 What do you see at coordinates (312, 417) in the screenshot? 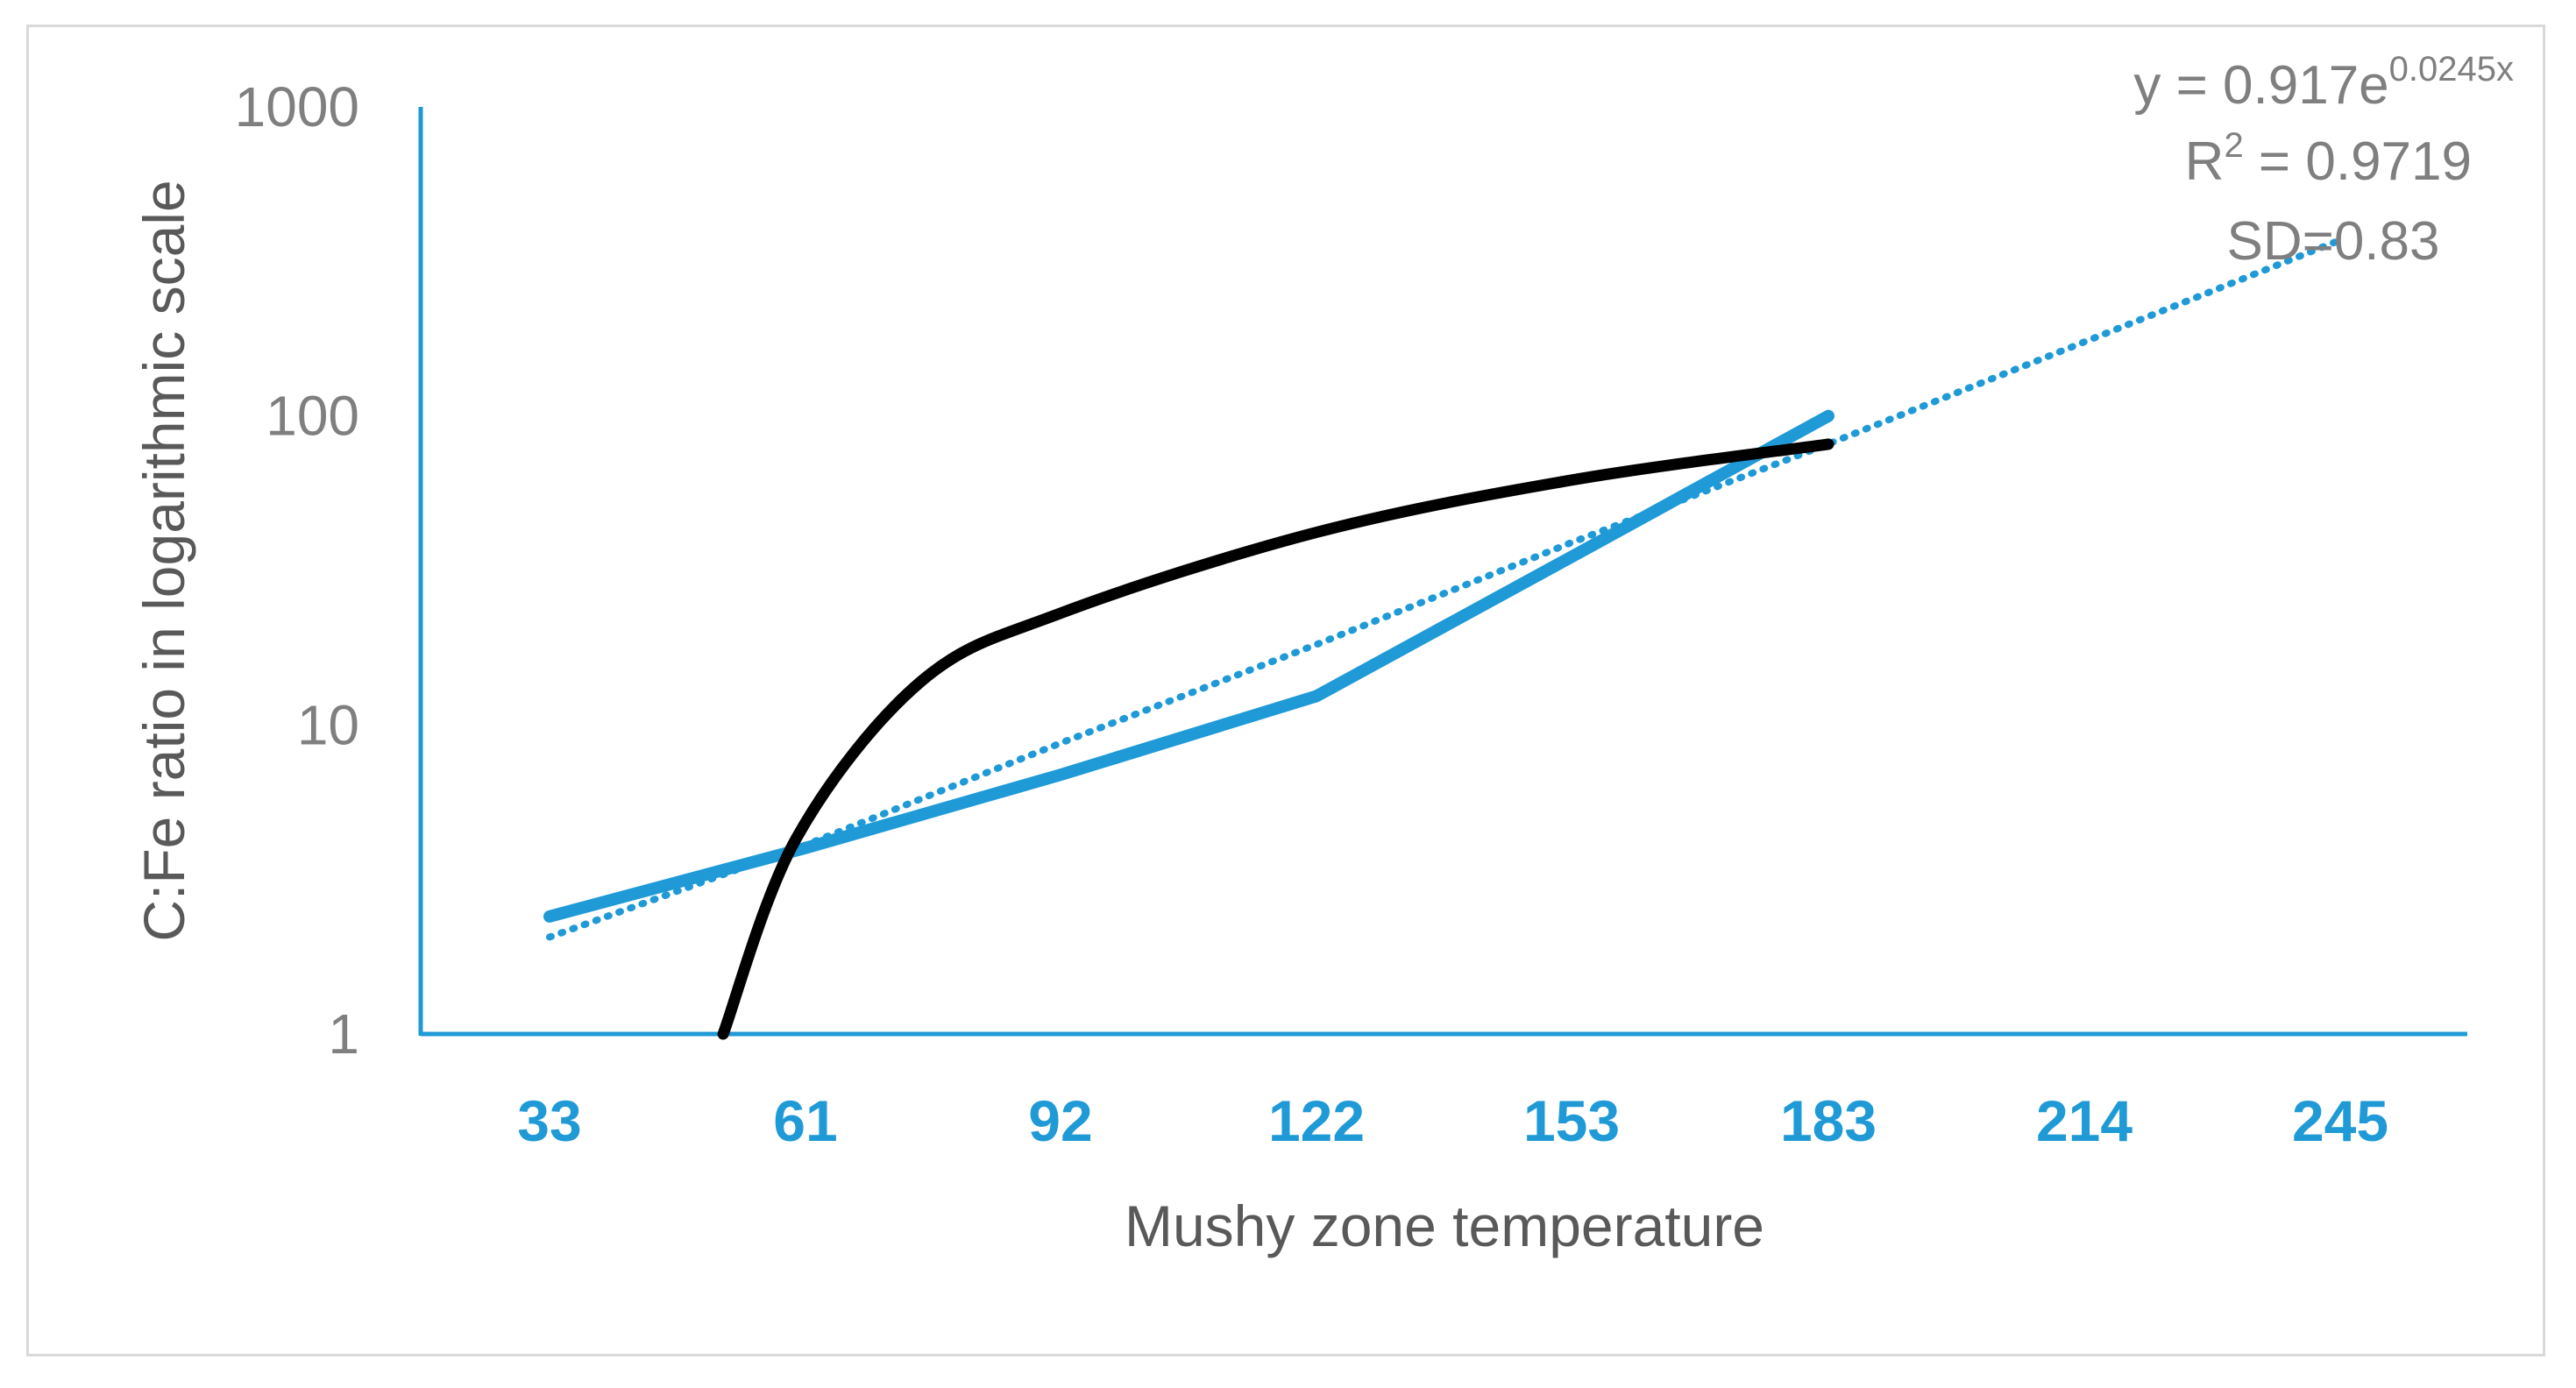
I see `y-tick-label: 100` at bounding box center [312, 417].